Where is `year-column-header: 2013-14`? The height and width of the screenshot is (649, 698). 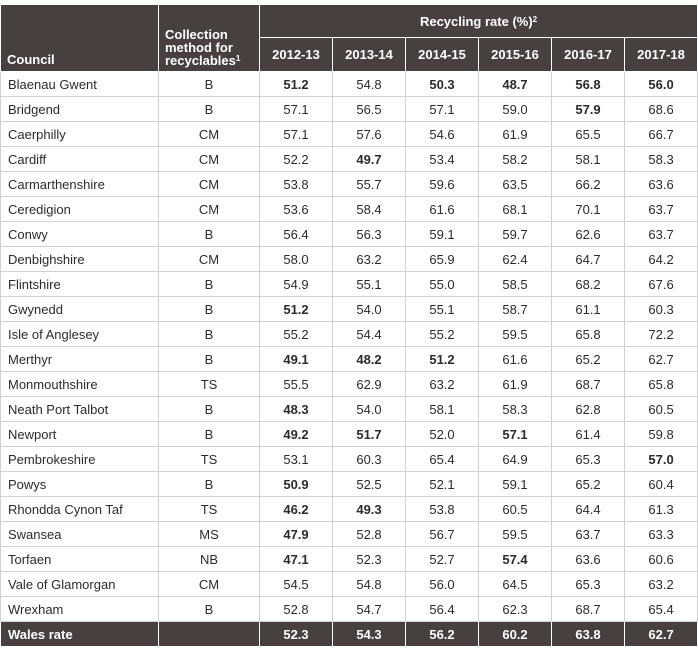
year-column-header: 2013-14 is located at coordinates (369, 54).